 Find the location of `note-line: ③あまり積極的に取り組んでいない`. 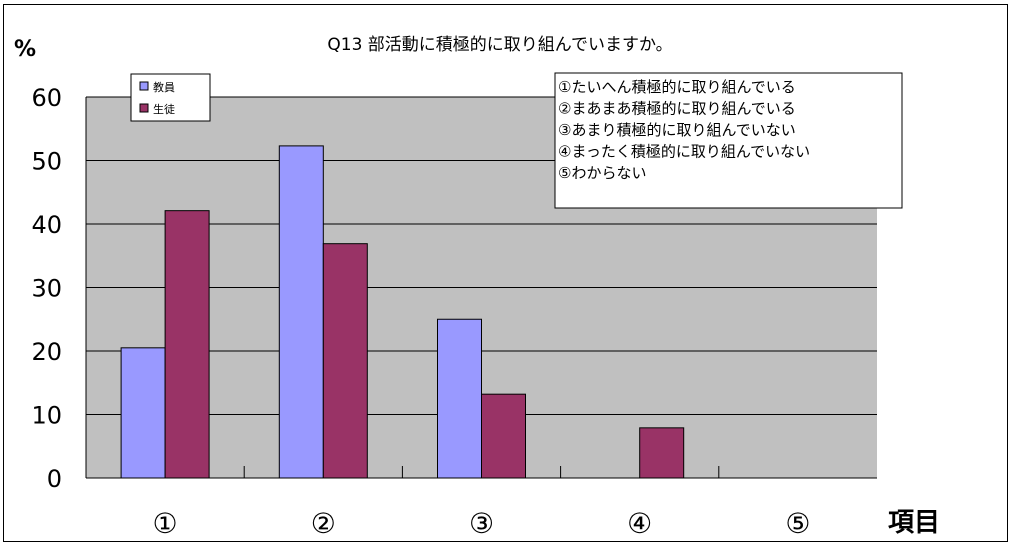

note-line: ③あまり積極的に取り組んでいない is located at coordinates (677, 130).